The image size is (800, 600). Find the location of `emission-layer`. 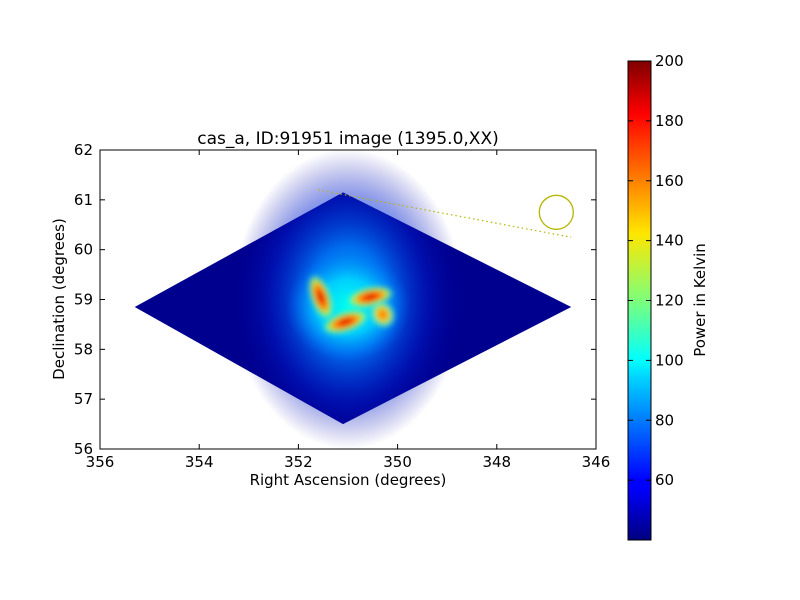

emission-layer is located at coordinates (348, 299).